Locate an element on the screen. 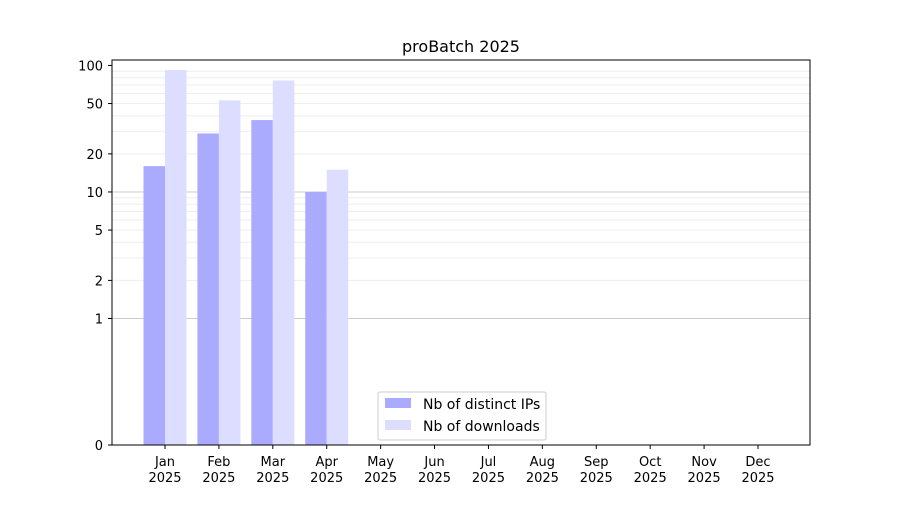 This screenshot has width=900, height=505. x-tick-label-month: Sep is located at coordinates (596, 462).